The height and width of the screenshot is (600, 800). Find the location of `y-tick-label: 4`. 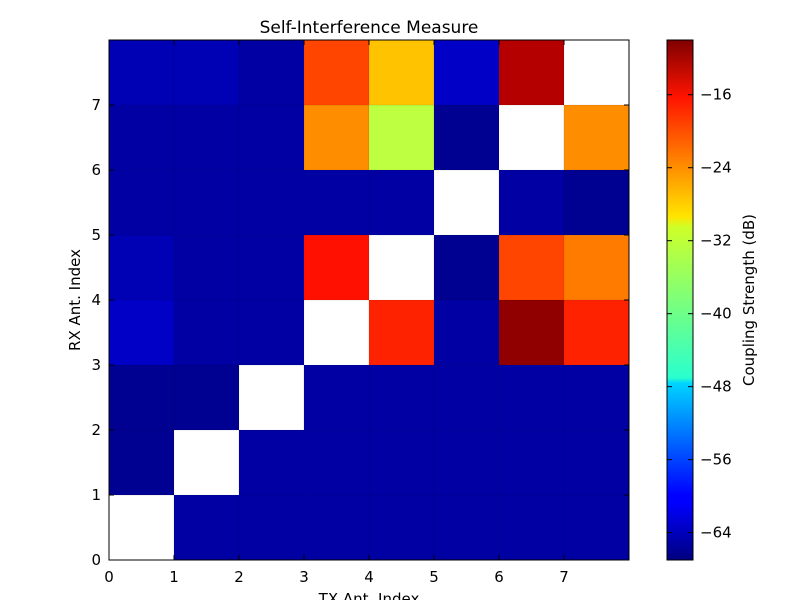

y-tick-label: 4 is located at coordinates (96, 300).